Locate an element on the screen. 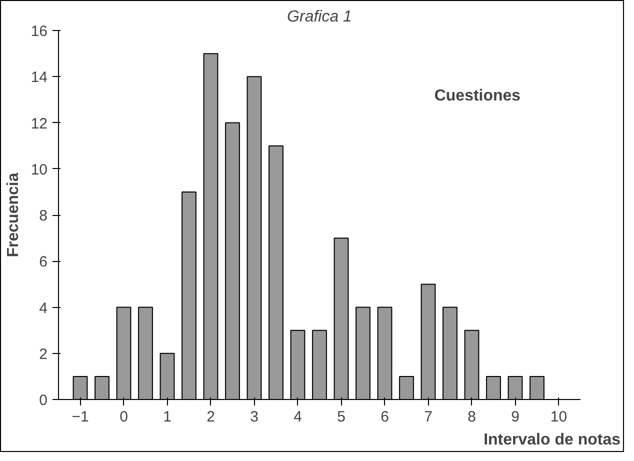 The image size is (634, 461). y-tick-label: 4 is located at coordinates (43, 308).